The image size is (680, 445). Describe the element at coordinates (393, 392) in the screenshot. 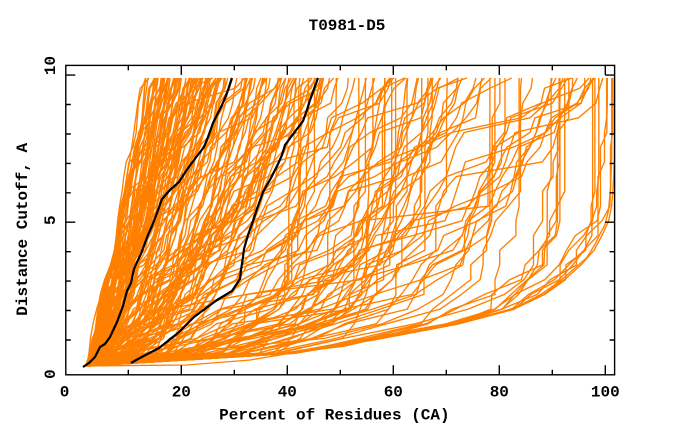

I see `svg-text: 60` at that location.